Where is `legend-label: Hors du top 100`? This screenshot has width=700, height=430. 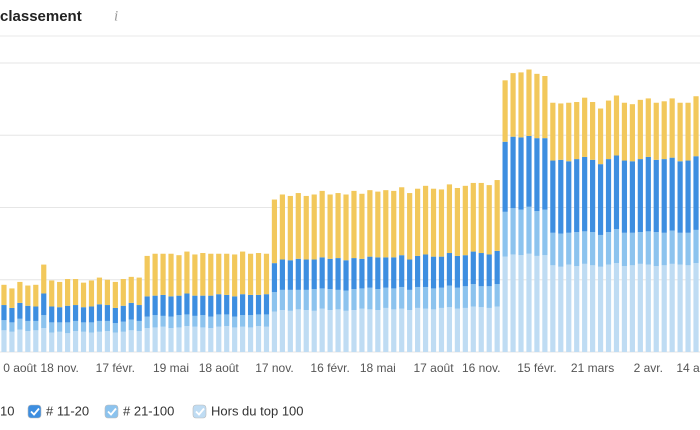 legend-label: Hors du top 100 is located at coordinates (257, 410).